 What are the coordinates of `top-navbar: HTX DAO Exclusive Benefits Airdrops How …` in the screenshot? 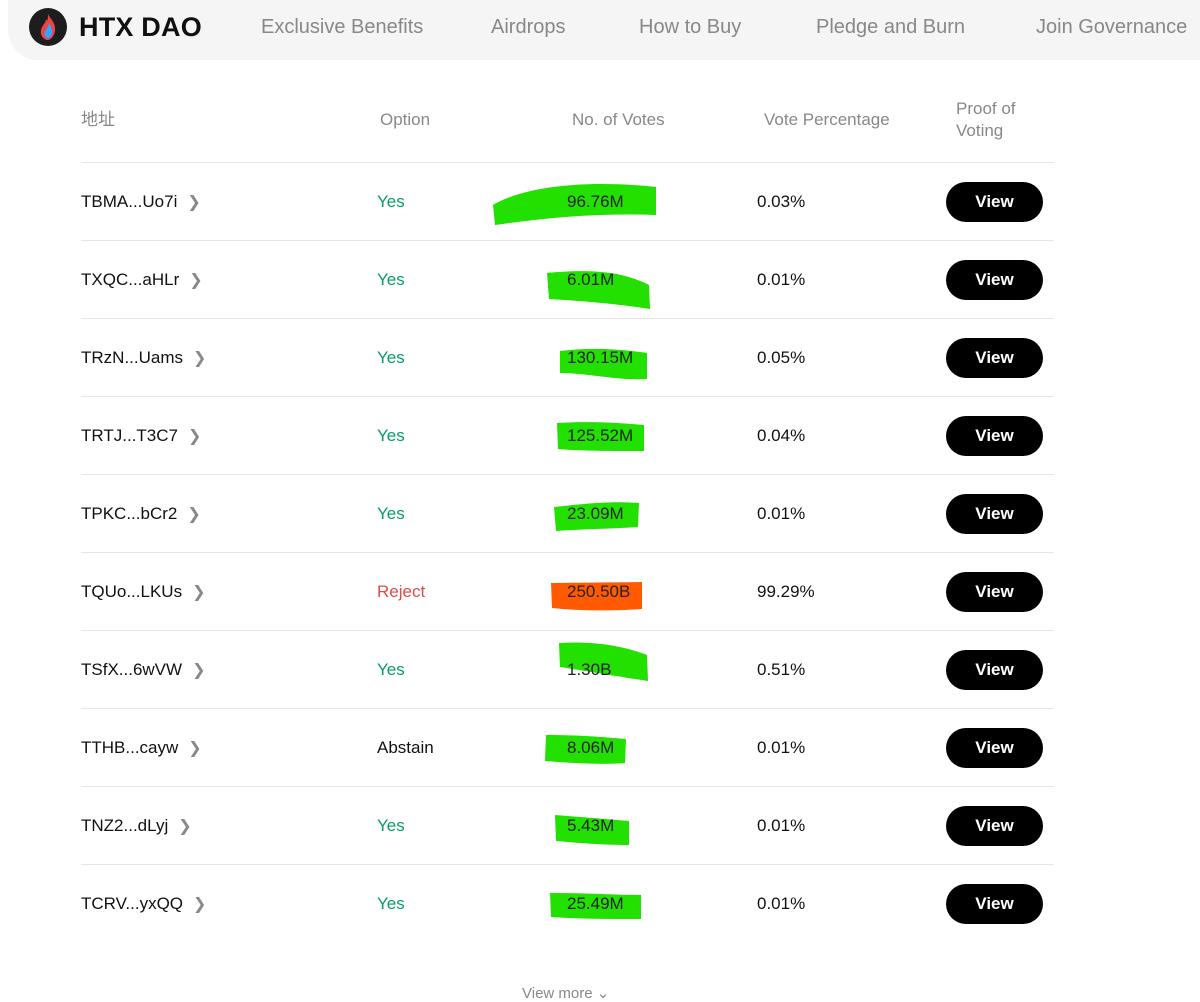 It's located at (604, 30).